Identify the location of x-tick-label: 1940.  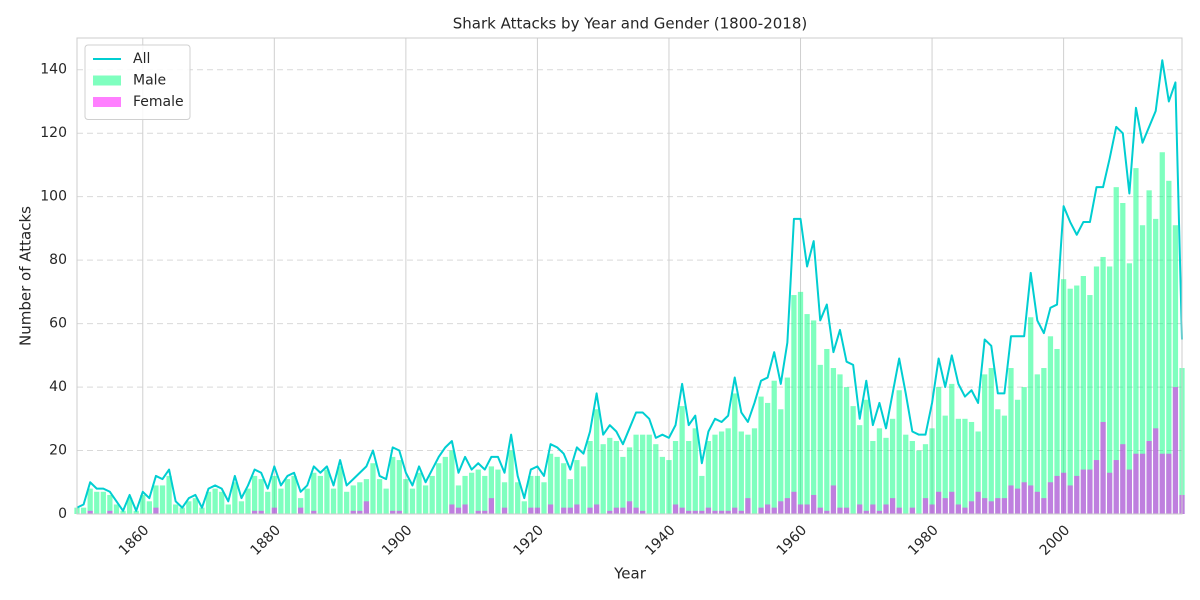
(660, 540).